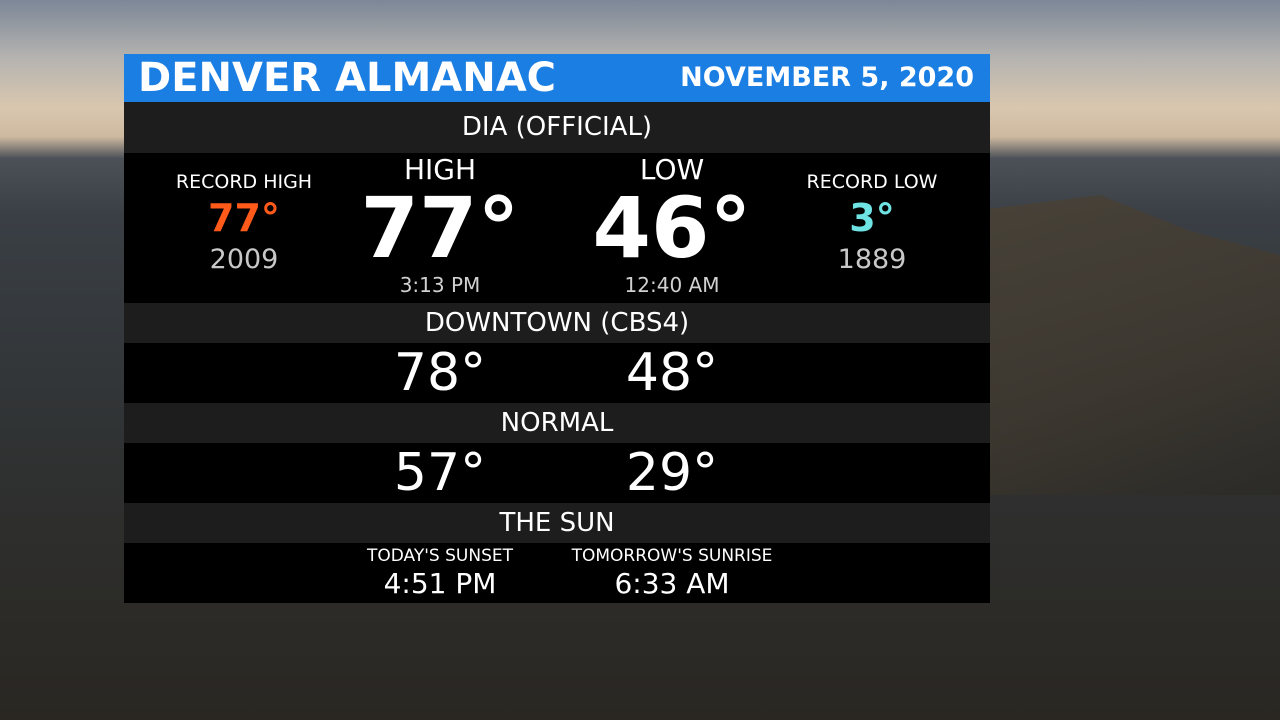 This screenshot has height=720, width=1280. What do you see at coordinates (440, 473) in the screenshot?
I see `normal-high: 57°` at bounding box center [440, 473].